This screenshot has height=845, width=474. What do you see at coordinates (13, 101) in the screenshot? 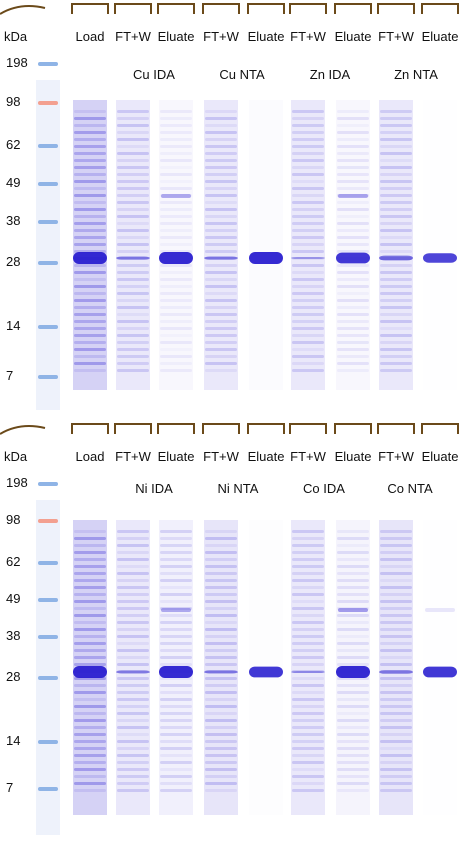
I see `marker-98: 98` at bounding box center [13, 101].